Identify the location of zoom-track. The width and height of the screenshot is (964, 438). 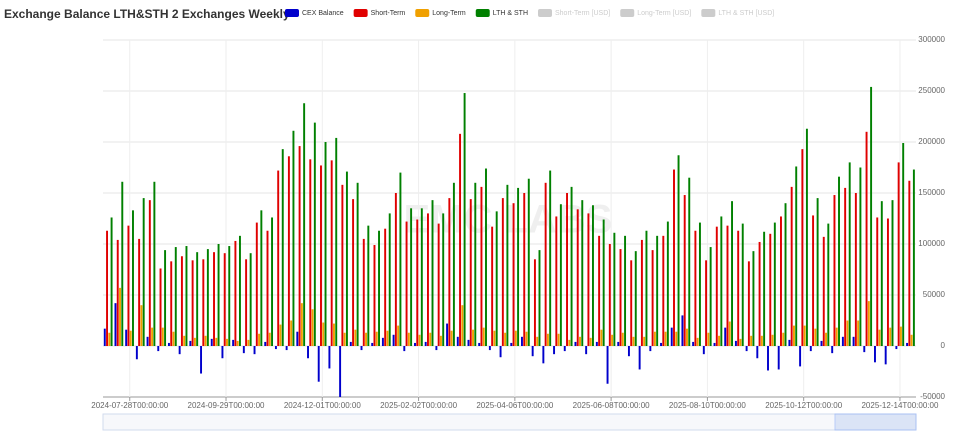
(509, 422).